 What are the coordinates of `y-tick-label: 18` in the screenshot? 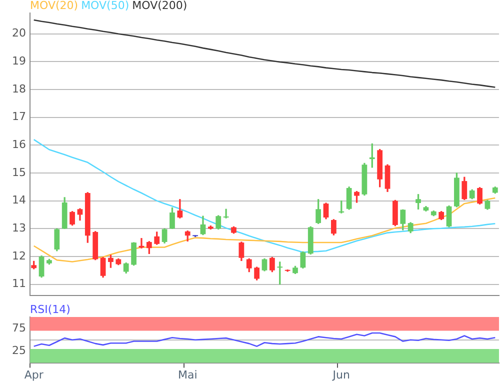 It's located at (19, 89).